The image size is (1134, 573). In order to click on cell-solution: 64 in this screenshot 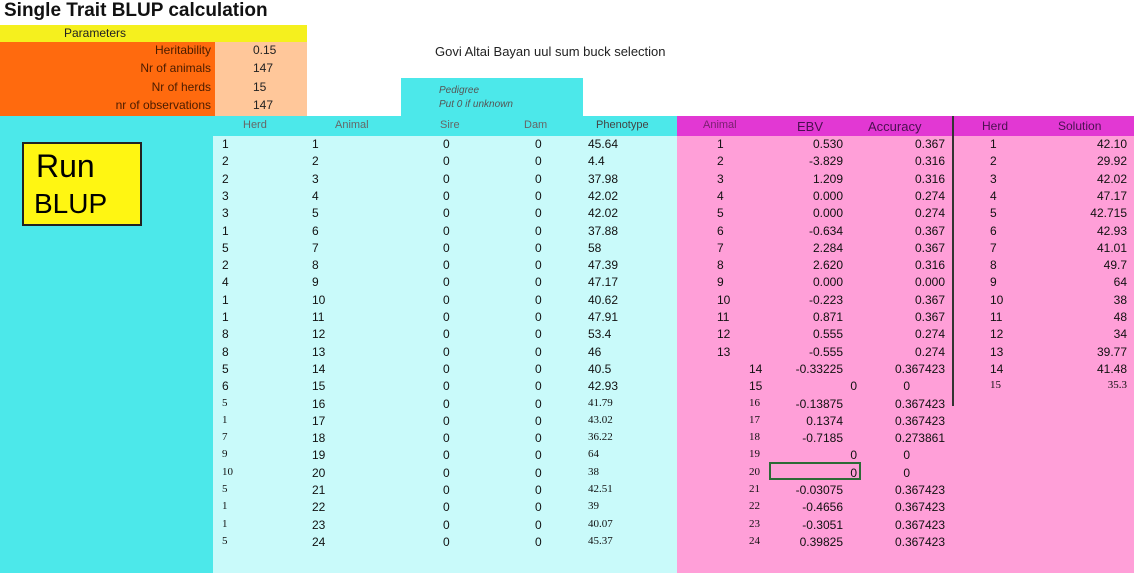, I will do `click(1120, 282)`.